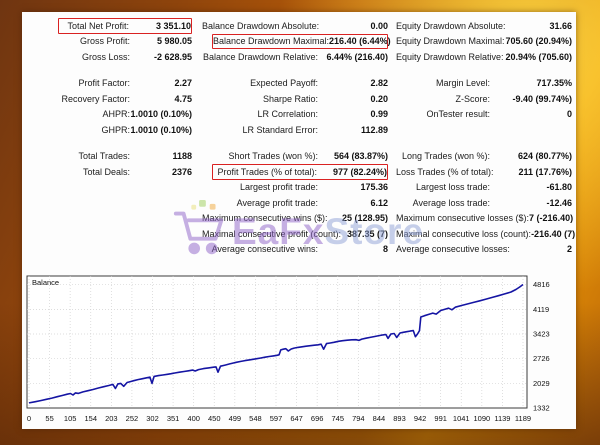 The height and width of the screenshot is (445, 600). What do you see at coordinates (544, 156) in the screenshot?
I see `stat-value: 624 (80.77%)` at bounding box center [544, 156].